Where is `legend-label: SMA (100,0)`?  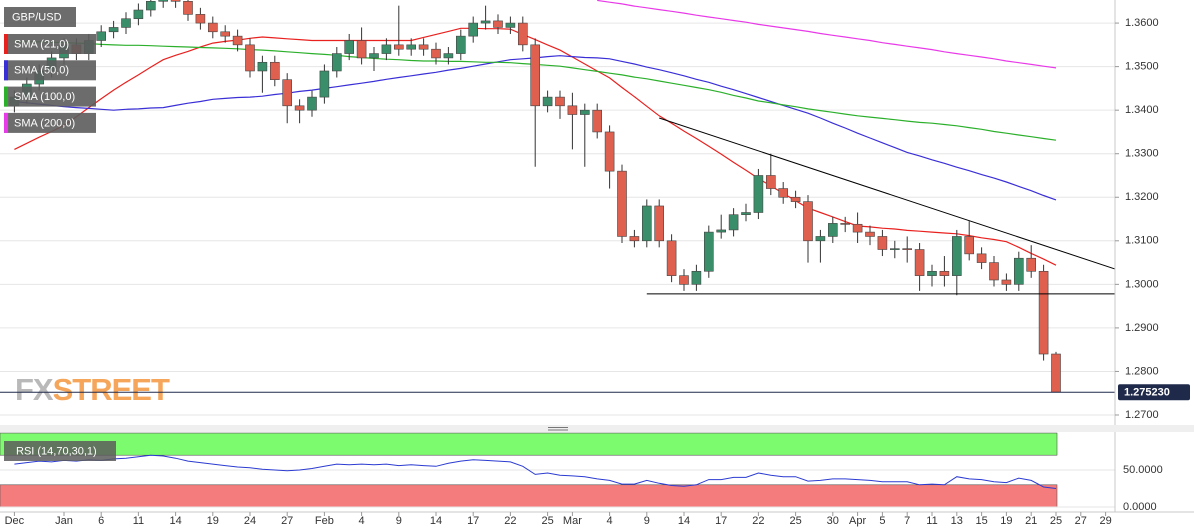 legend-label: SMA (100,0) is located at coordinates (44, 97).